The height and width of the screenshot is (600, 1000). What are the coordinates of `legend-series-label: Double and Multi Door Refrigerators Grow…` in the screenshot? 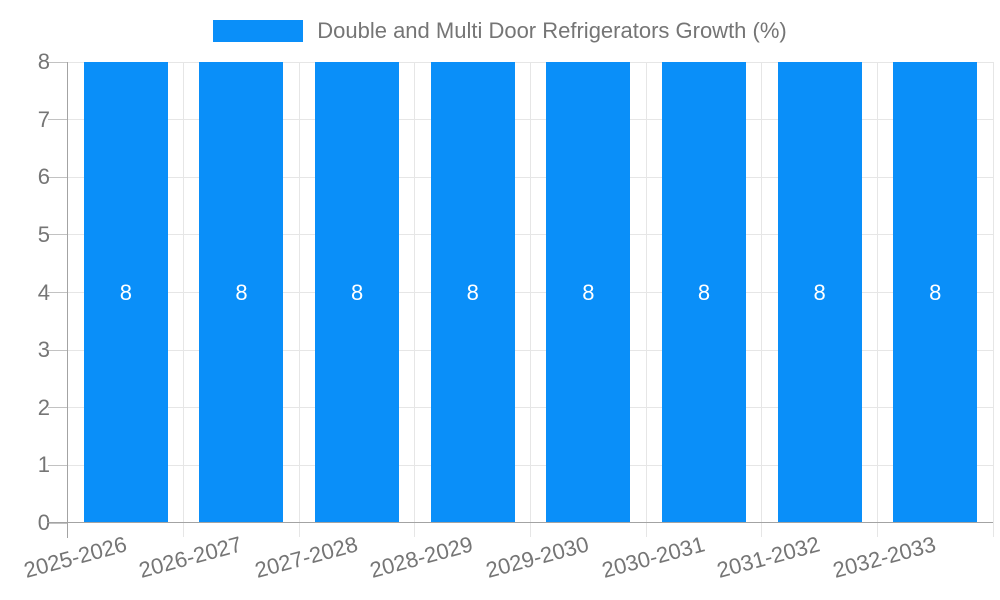 It's located at (552, 30).